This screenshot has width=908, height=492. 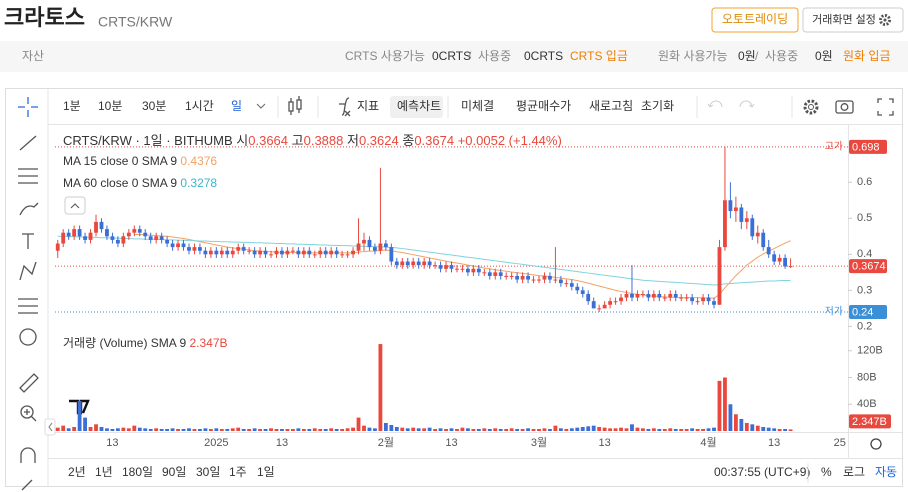 I want to click on range-button: 1일, so click(x=266, y=472).